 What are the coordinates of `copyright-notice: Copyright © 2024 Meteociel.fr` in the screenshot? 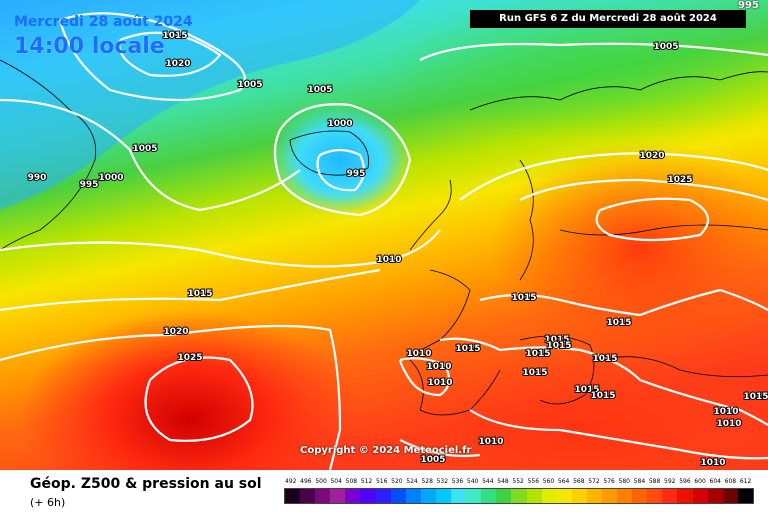 It's located at (386, 450).